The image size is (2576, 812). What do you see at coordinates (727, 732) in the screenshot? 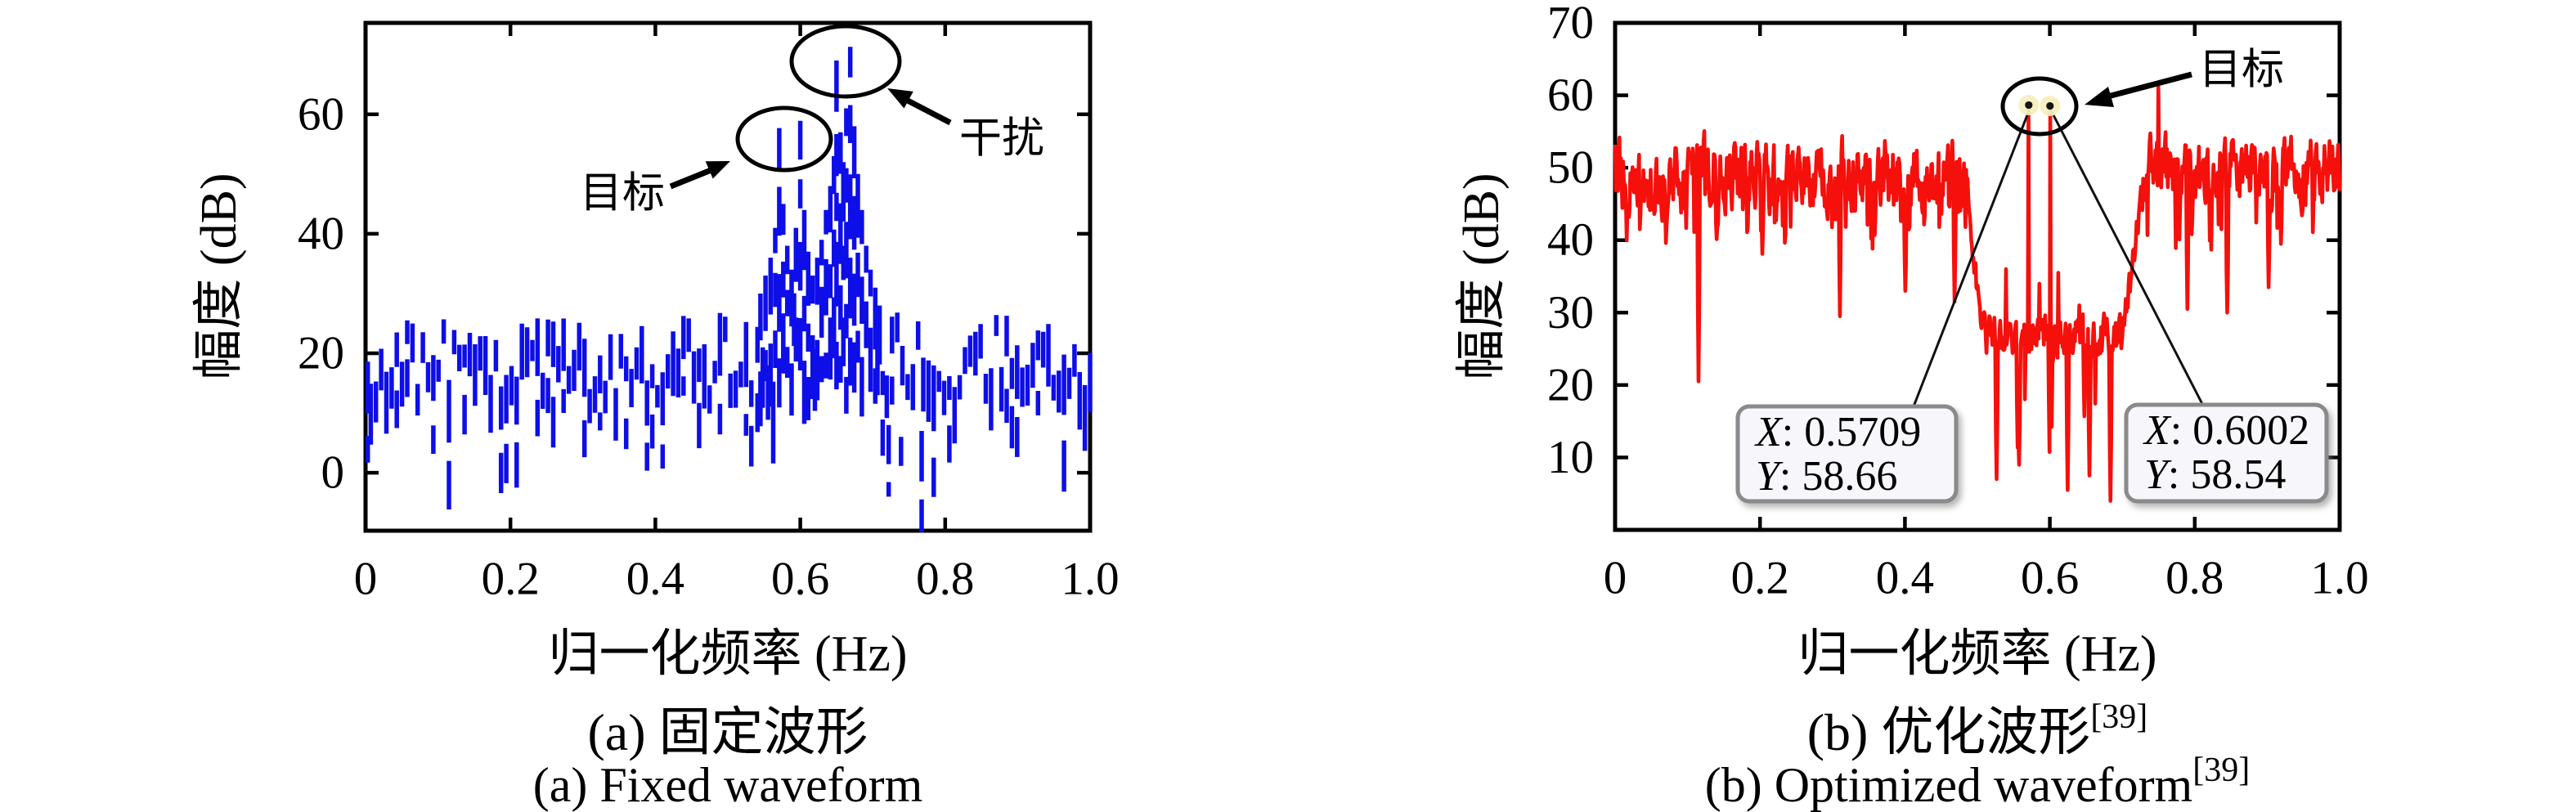
I see `caption-zh-a: (a) 固定波形` at bounding box center [727, 732].